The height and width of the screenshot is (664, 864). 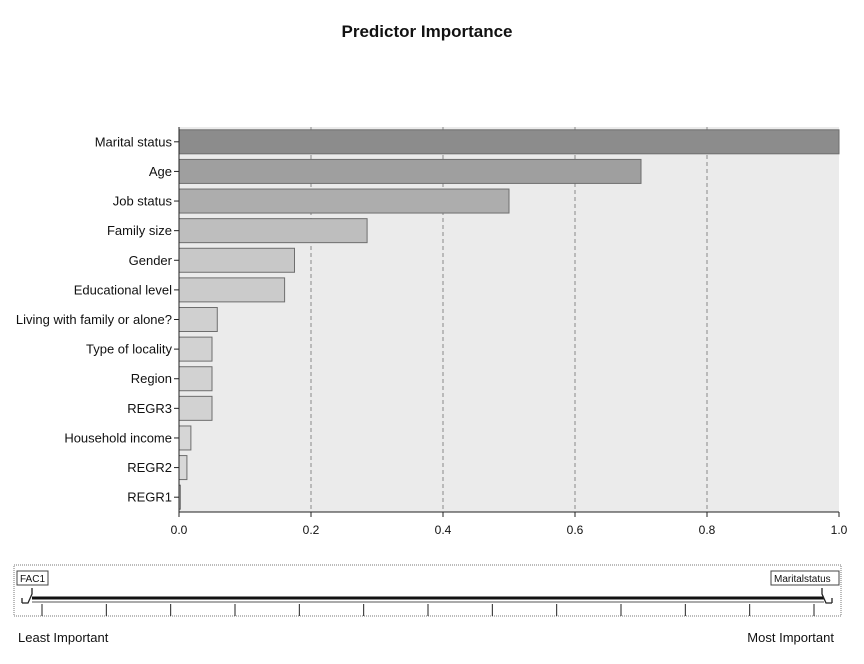 I want to click on left-thumb-handle, so click(x=27, y=596).